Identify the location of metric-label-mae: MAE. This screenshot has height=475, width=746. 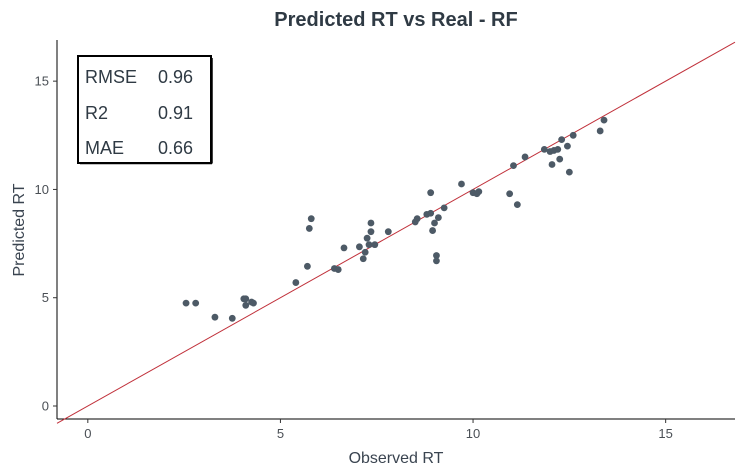
(104, 148).